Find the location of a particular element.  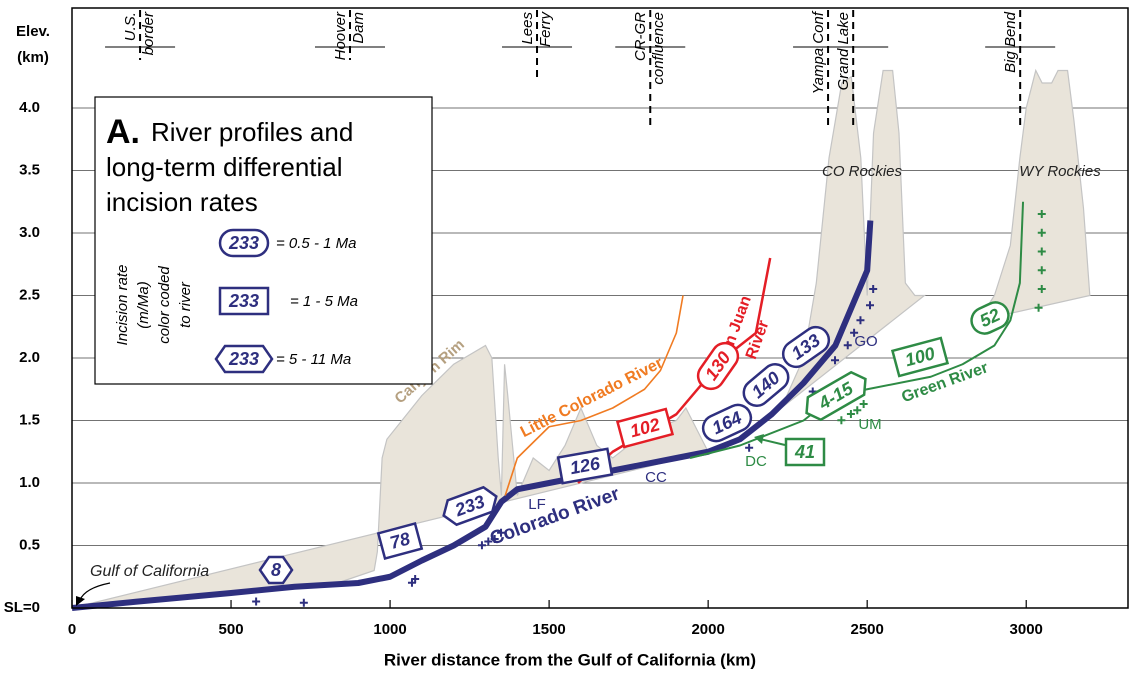

legend-panel-letter: A. is located at coordinates (123, 132).